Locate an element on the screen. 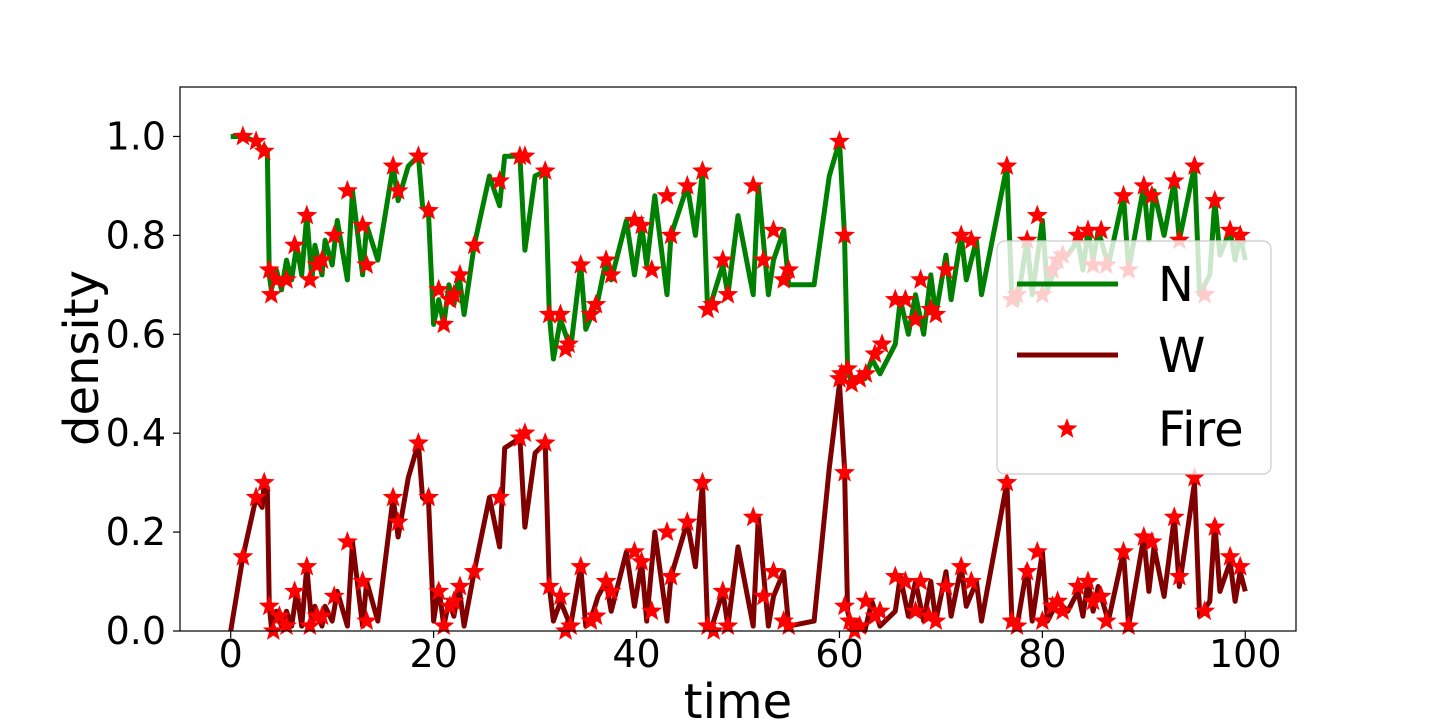  y-tick-label: 0.8 is located at coordinates (136, 235).